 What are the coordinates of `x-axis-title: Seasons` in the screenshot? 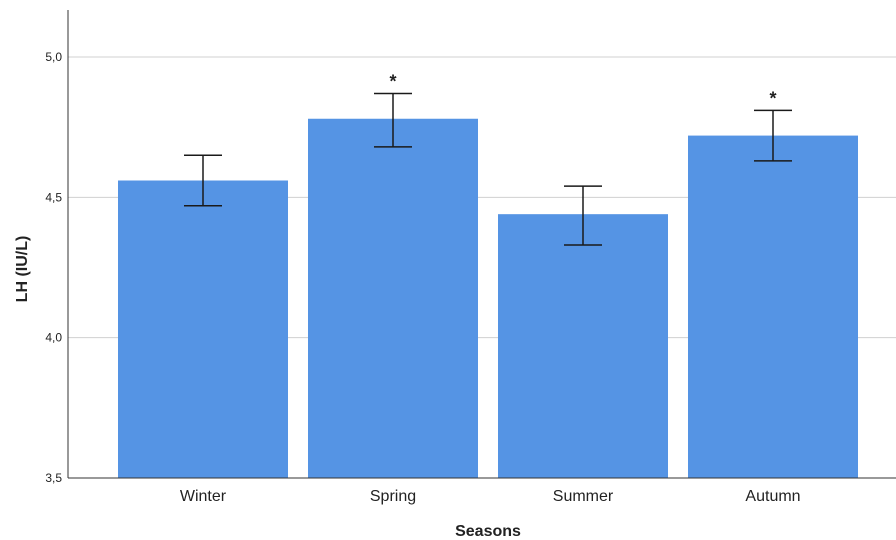 It's located at (488, 531).